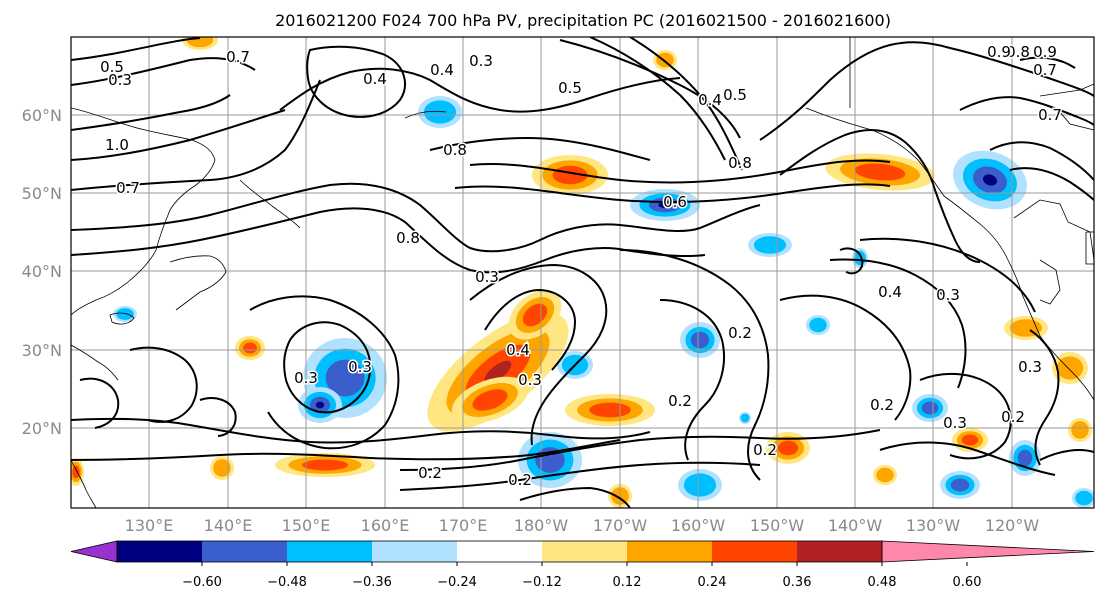  I want to click on lat-label: 20°N, so click(42, 428).